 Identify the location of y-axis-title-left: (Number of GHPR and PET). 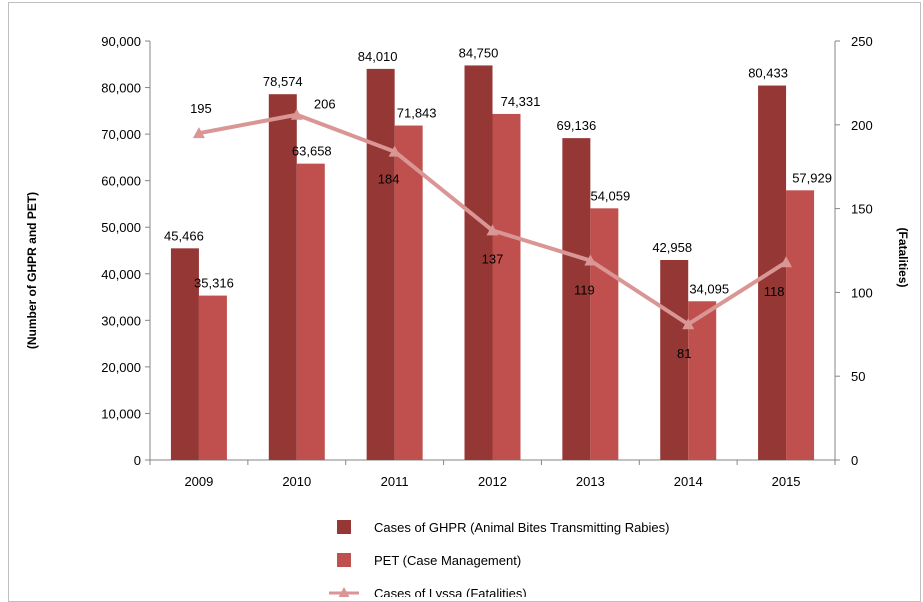
(32, 270).